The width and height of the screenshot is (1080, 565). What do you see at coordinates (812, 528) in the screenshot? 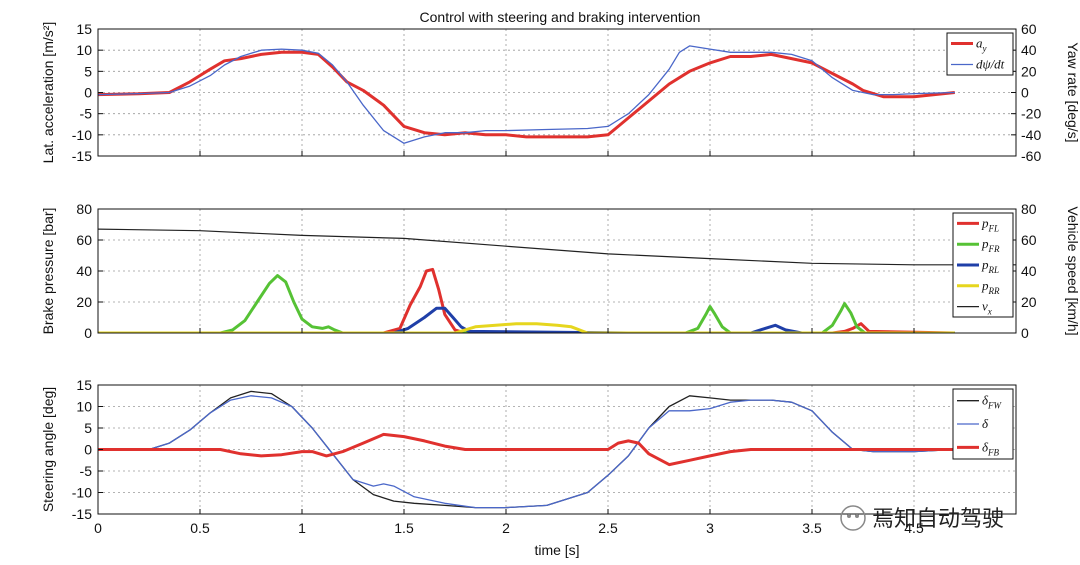
I see `x-tick-label: 3.5` at bounding box center [812, 528].